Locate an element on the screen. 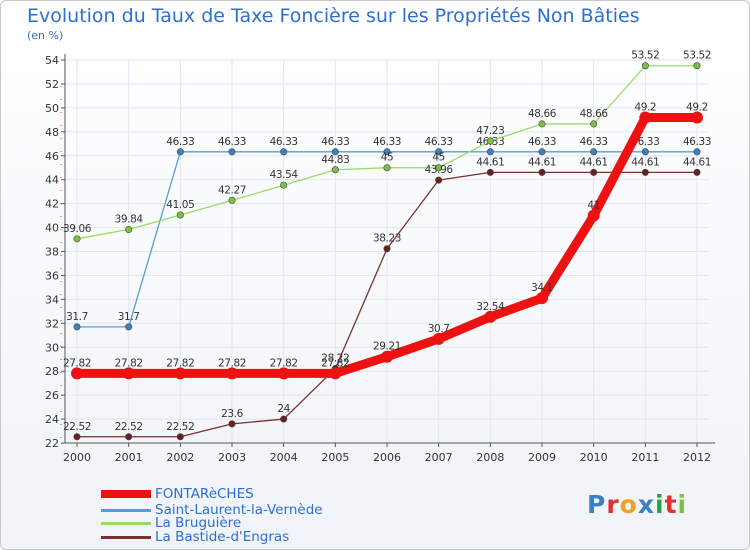 This screenshot has height=550, width=750. x-tick-label: 2012 is located at coordinates (697, 457).